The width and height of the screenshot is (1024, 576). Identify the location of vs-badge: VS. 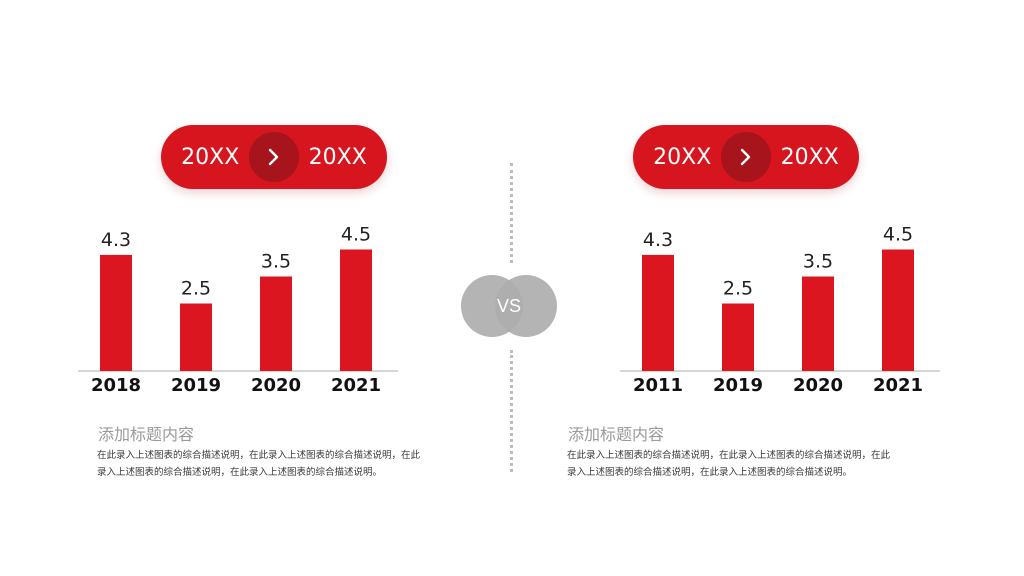
(509, 306).